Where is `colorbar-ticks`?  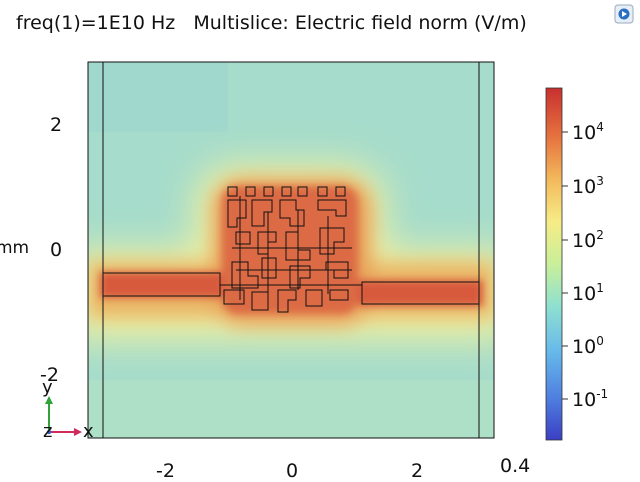 colorbar-ticks is located at coordinates (565, 265).